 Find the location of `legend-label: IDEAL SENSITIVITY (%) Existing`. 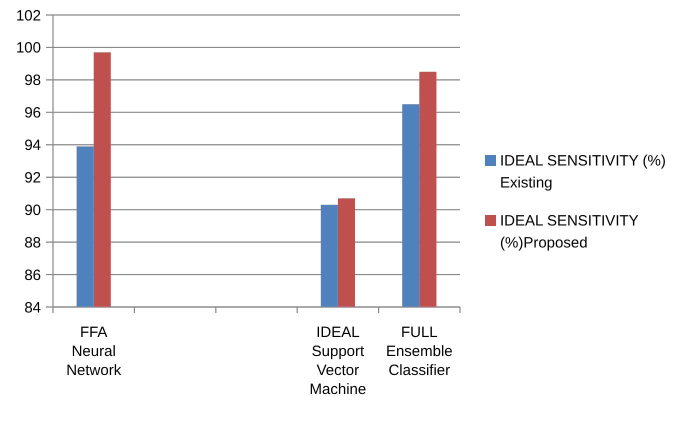

legend-label: IDEAL SENSITIVITY (%) Existing is located at coordinates (583, 172).